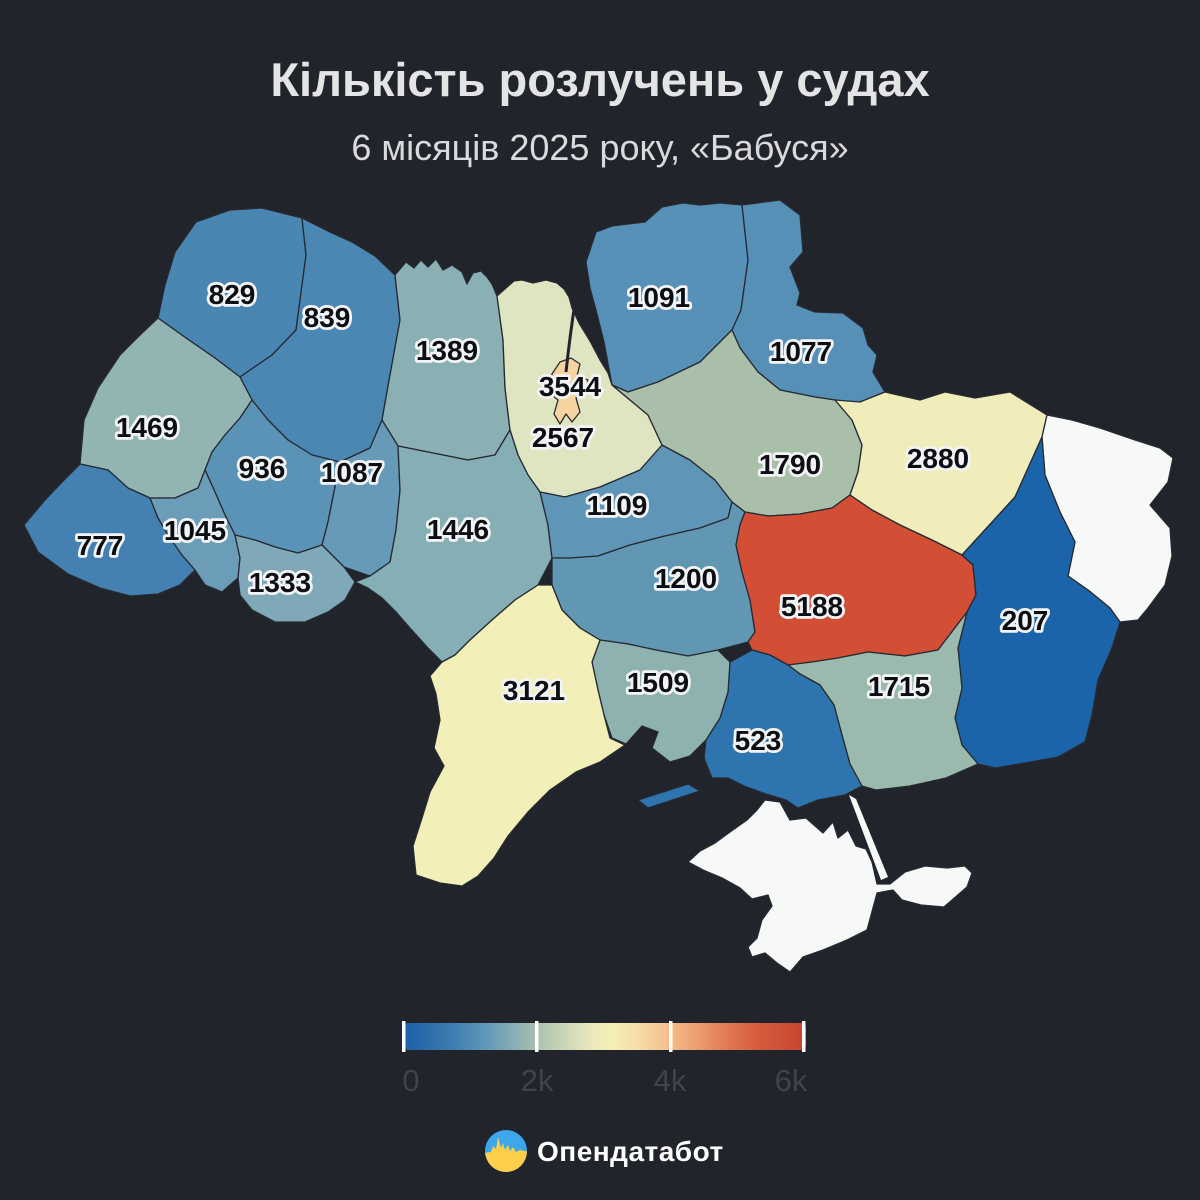 The height and width of the screenshot is (1200, 1200). I want to click on label-khmelnytskyi: 1087, so click(352, 472).